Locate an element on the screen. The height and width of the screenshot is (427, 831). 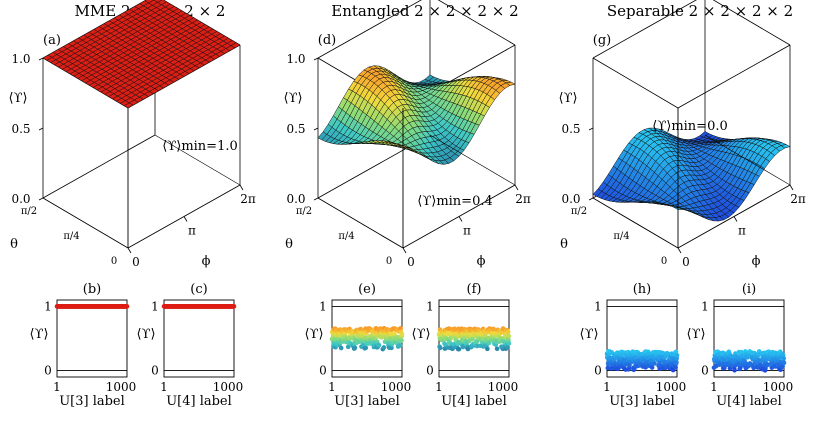
x-axis-label: U[4] label is located at coordinates (474, 401).